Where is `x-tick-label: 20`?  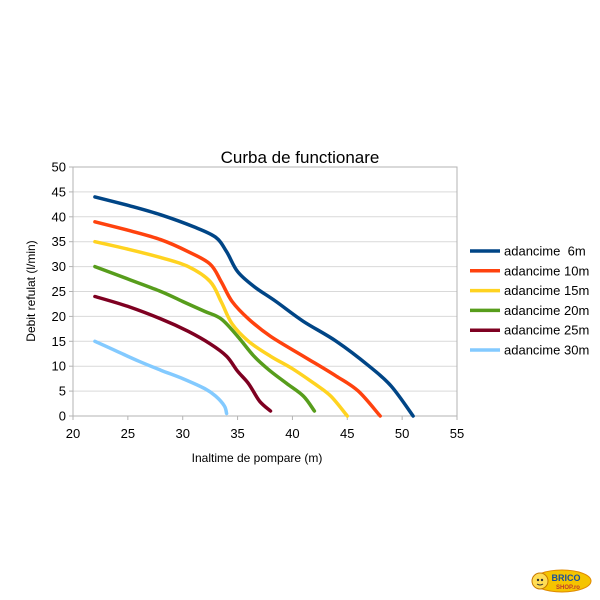
x-tick-label: 20 is located at coordinates (73, 433).